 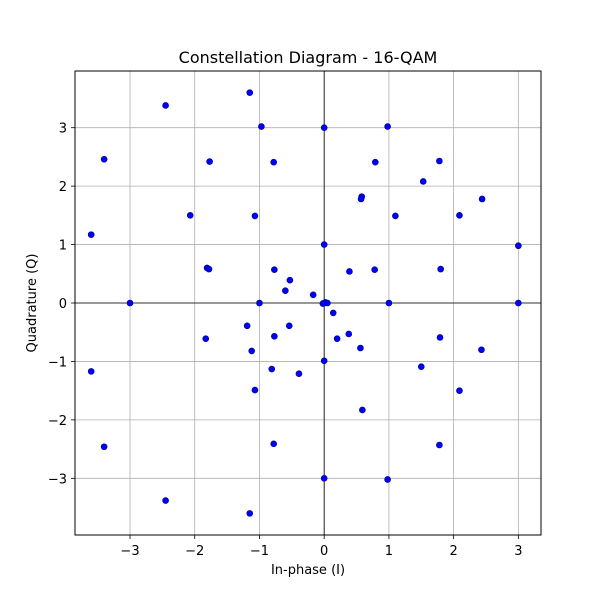 I want to click on y-tick-label: 1, so click(x=63, y=246).